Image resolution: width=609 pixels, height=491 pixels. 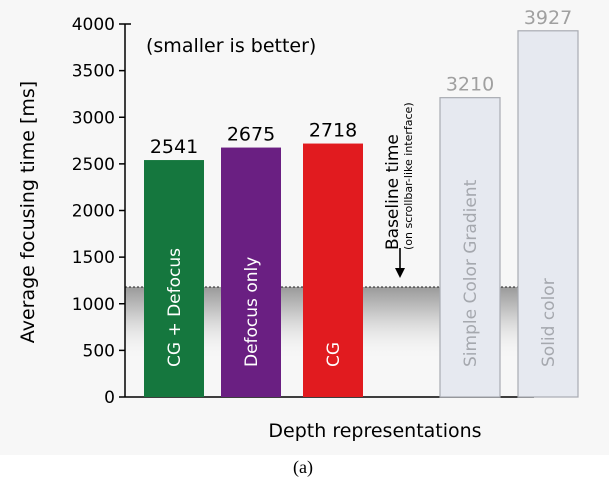 I want to click on y-tick-label: 1000, so click(x=93, y=305).